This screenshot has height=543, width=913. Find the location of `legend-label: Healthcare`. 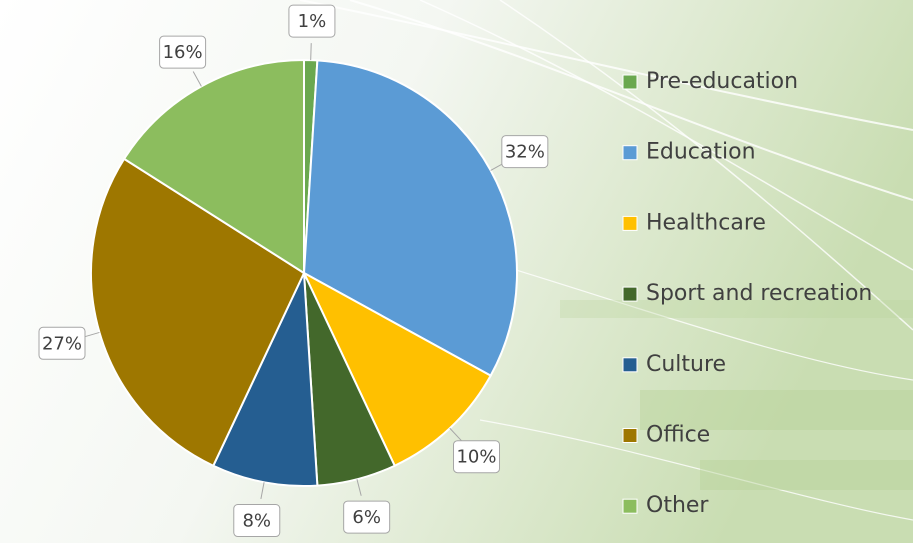

legend-label: Healthcare is located at coordinates (706, 222).